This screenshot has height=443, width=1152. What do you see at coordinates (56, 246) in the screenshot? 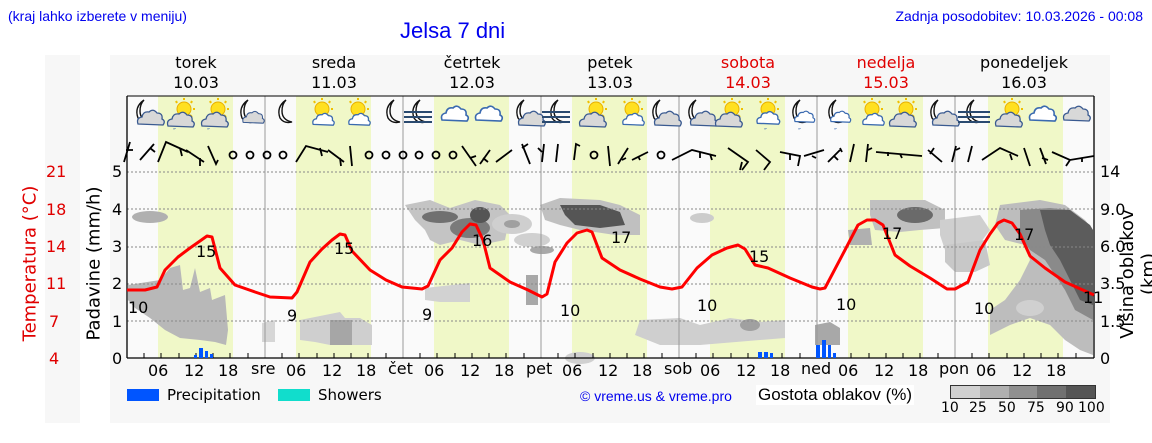
I see `temp-tick: 14` at bounding box center [56, 246].